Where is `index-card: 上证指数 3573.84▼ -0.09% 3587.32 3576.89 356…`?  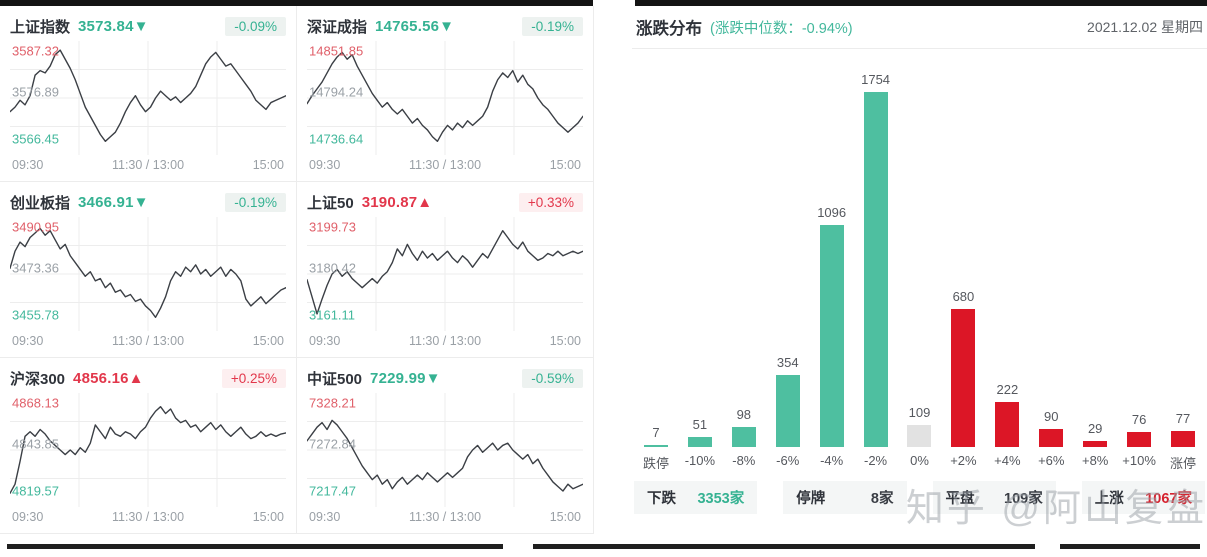 index-card: 上证指数 3573.84▼ -0.09% 3587.32 3576.89 356… is located at coordinates (148, 94).